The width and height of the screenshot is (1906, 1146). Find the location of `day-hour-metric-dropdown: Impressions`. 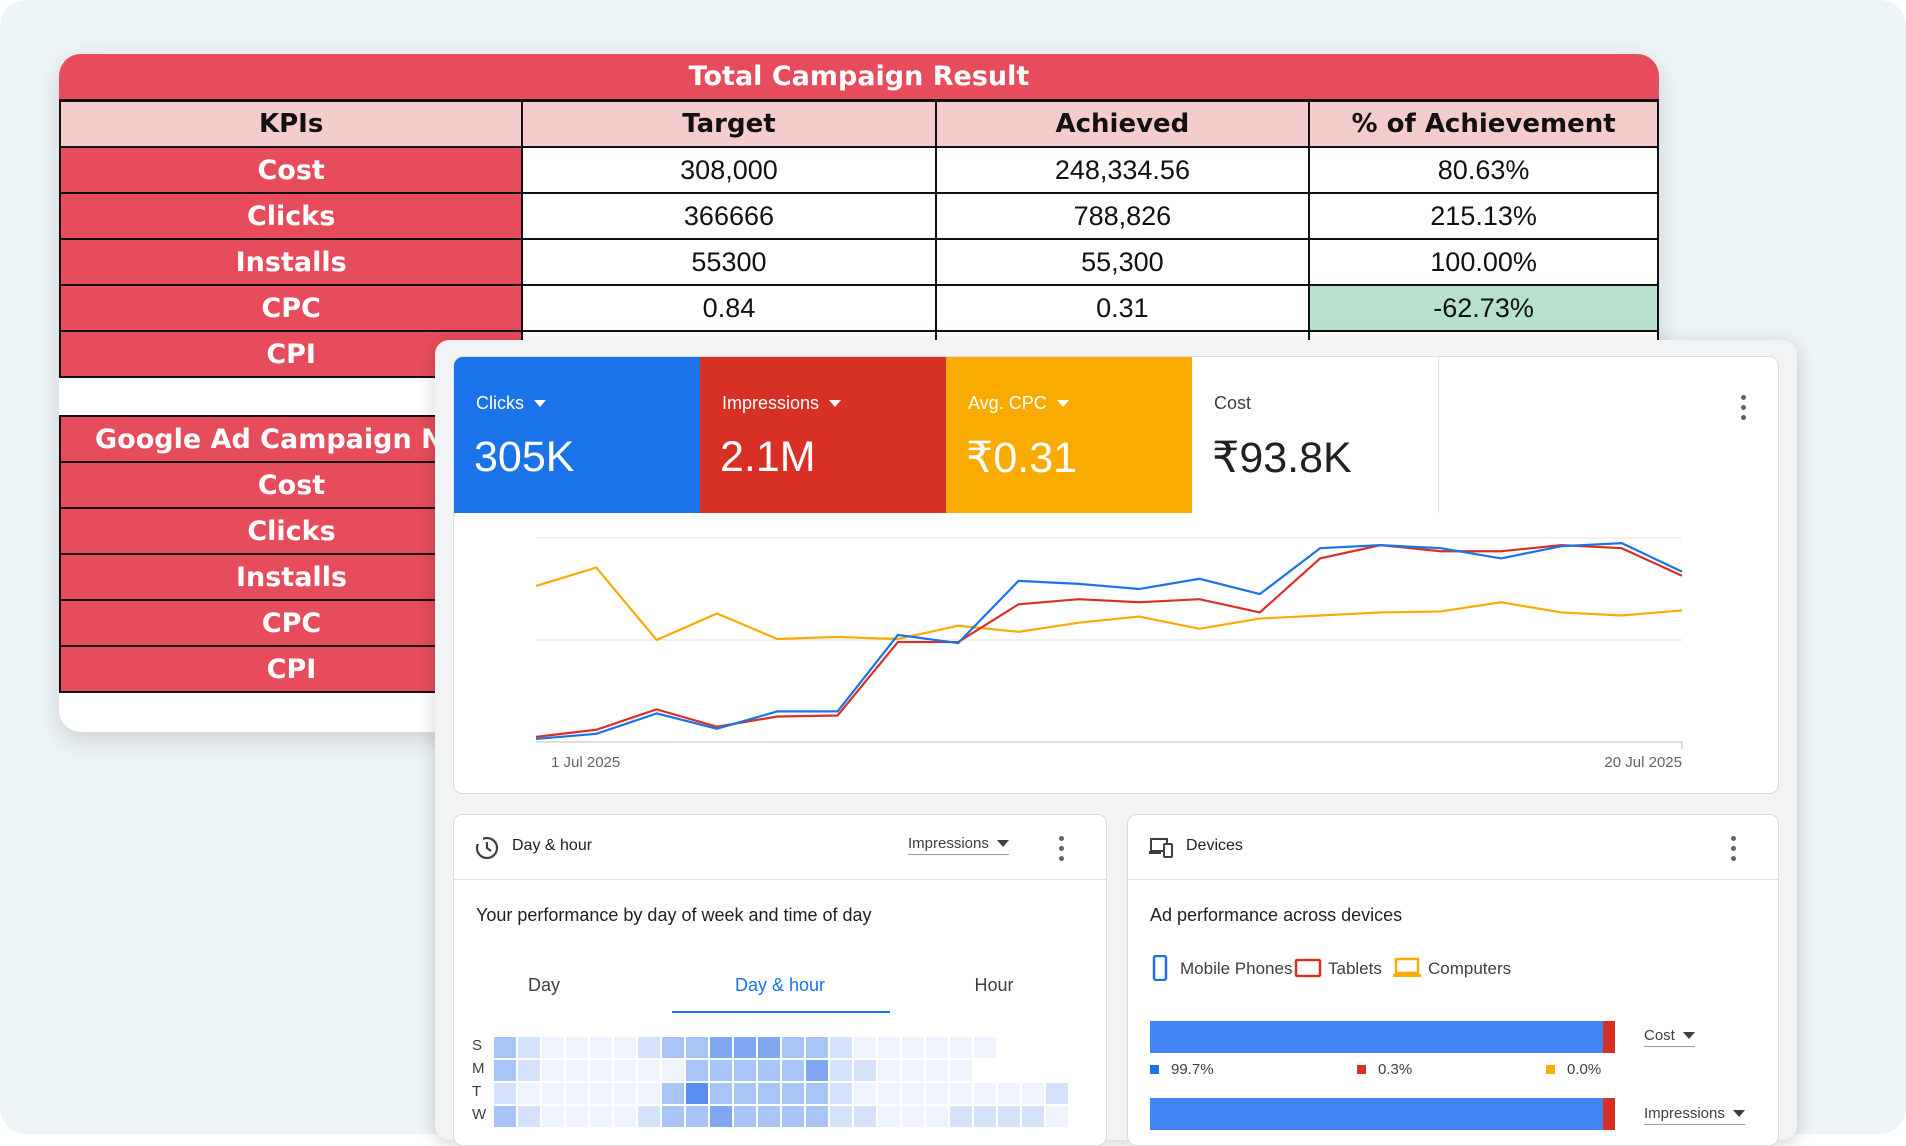

day-hour-metric-dropdown: Impressions is located at coordinates (958, 845).